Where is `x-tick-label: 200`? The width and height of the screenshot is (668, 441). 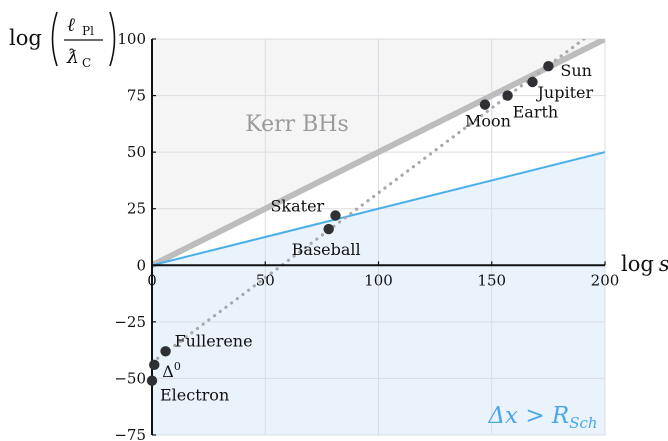
x-tick-label: 200 is located at coordinates (605, 280).